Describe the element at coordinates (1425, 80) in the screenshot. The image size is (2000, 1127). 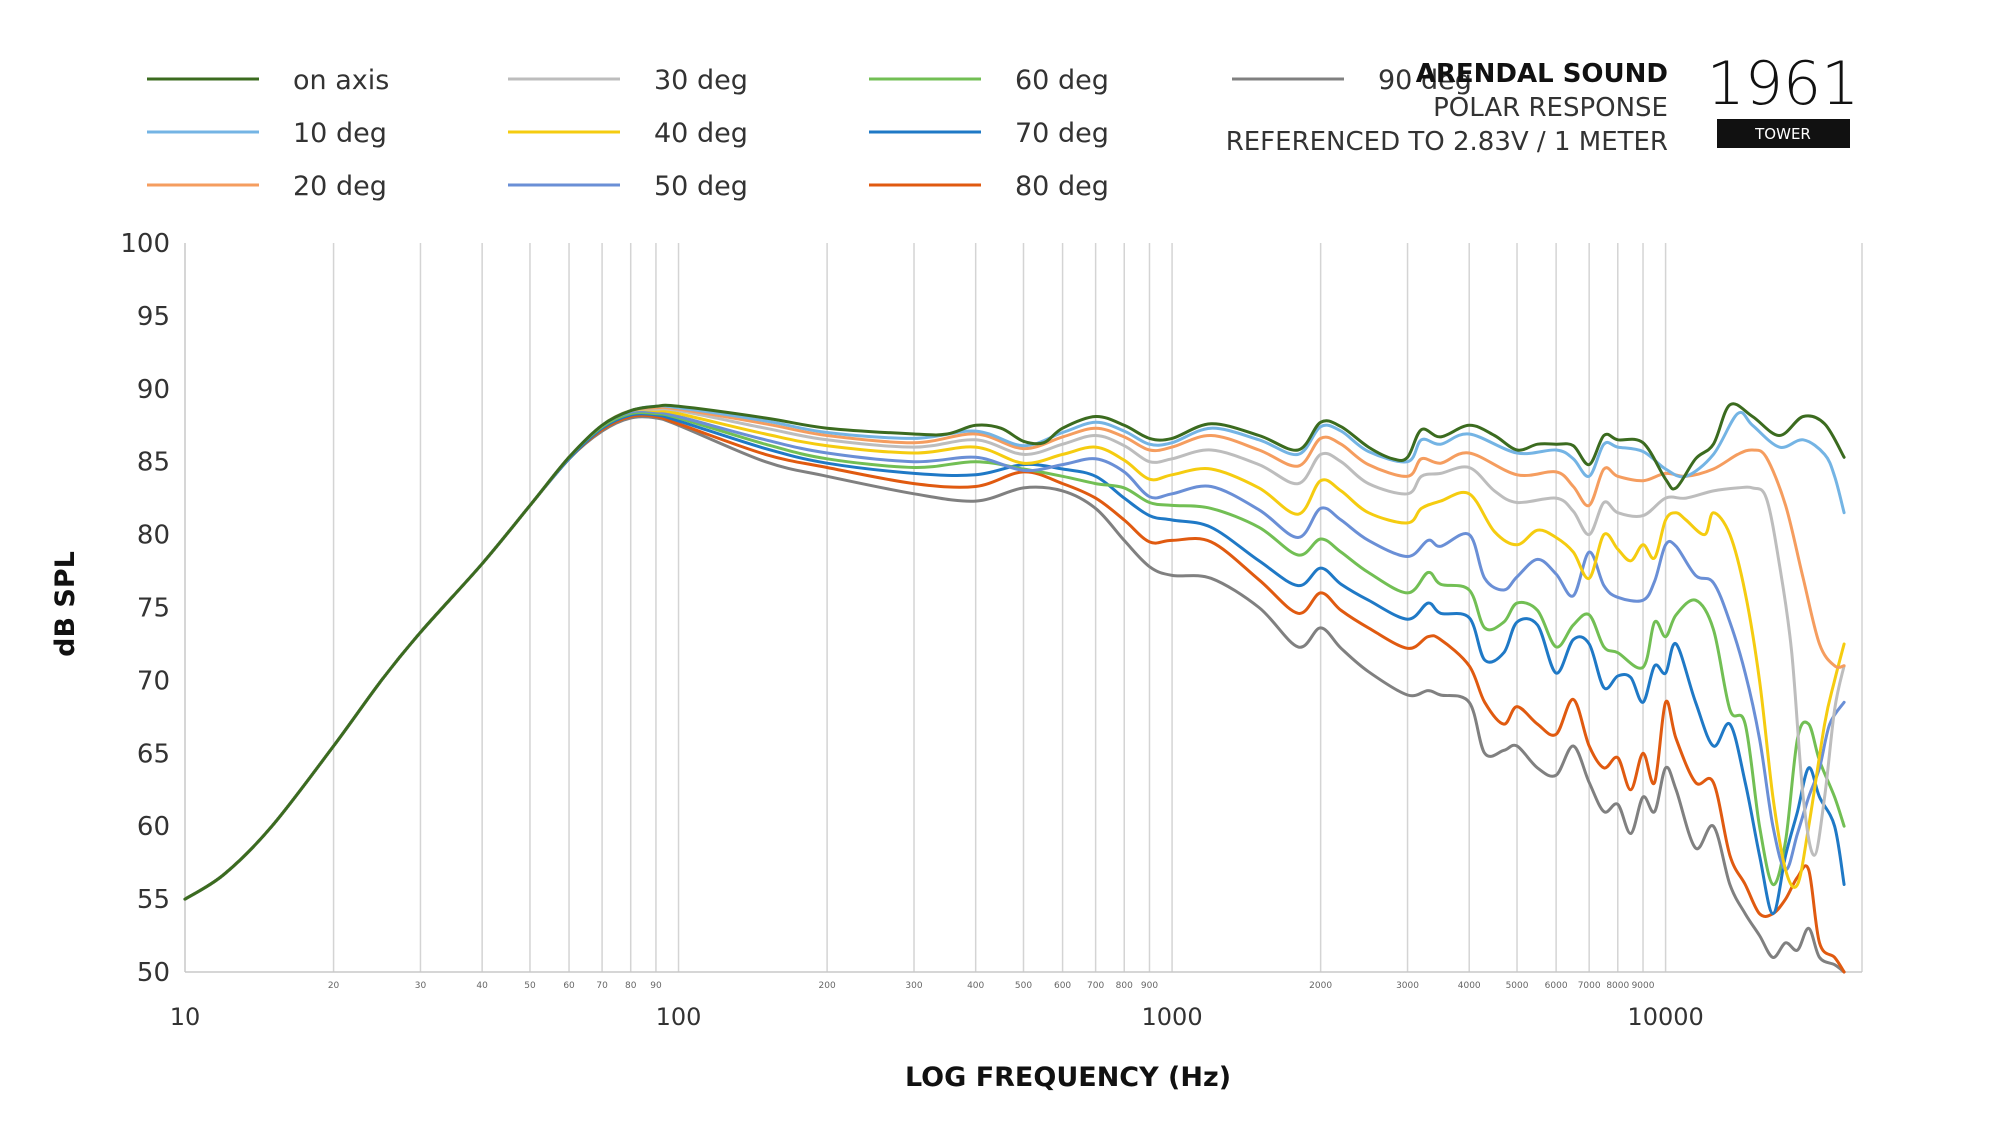
I see `legend-label: 90 deg` at that location.